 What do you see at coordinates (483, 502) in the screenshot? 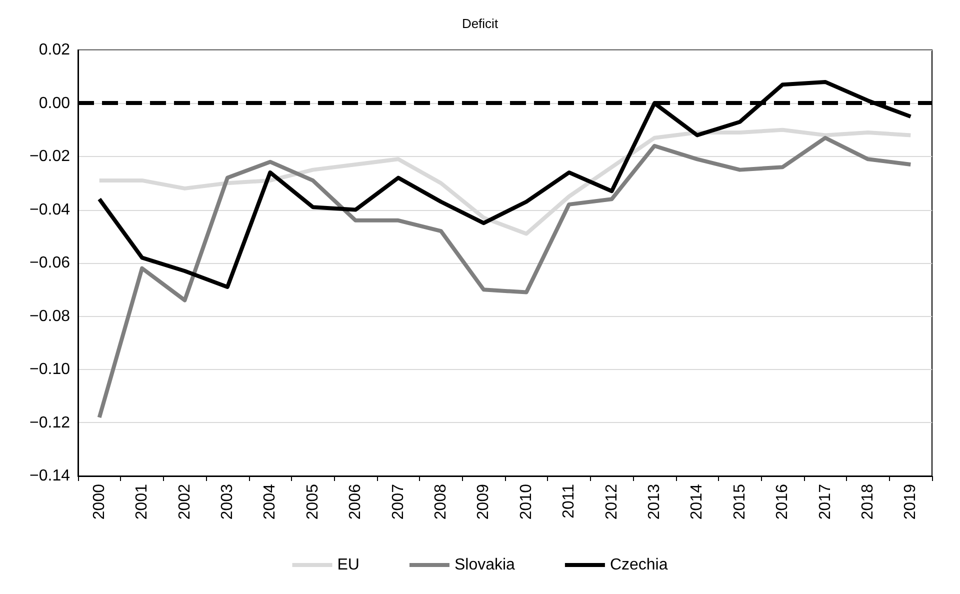
I see `x-tick-label: 2009` at bounding box center [483, 502].